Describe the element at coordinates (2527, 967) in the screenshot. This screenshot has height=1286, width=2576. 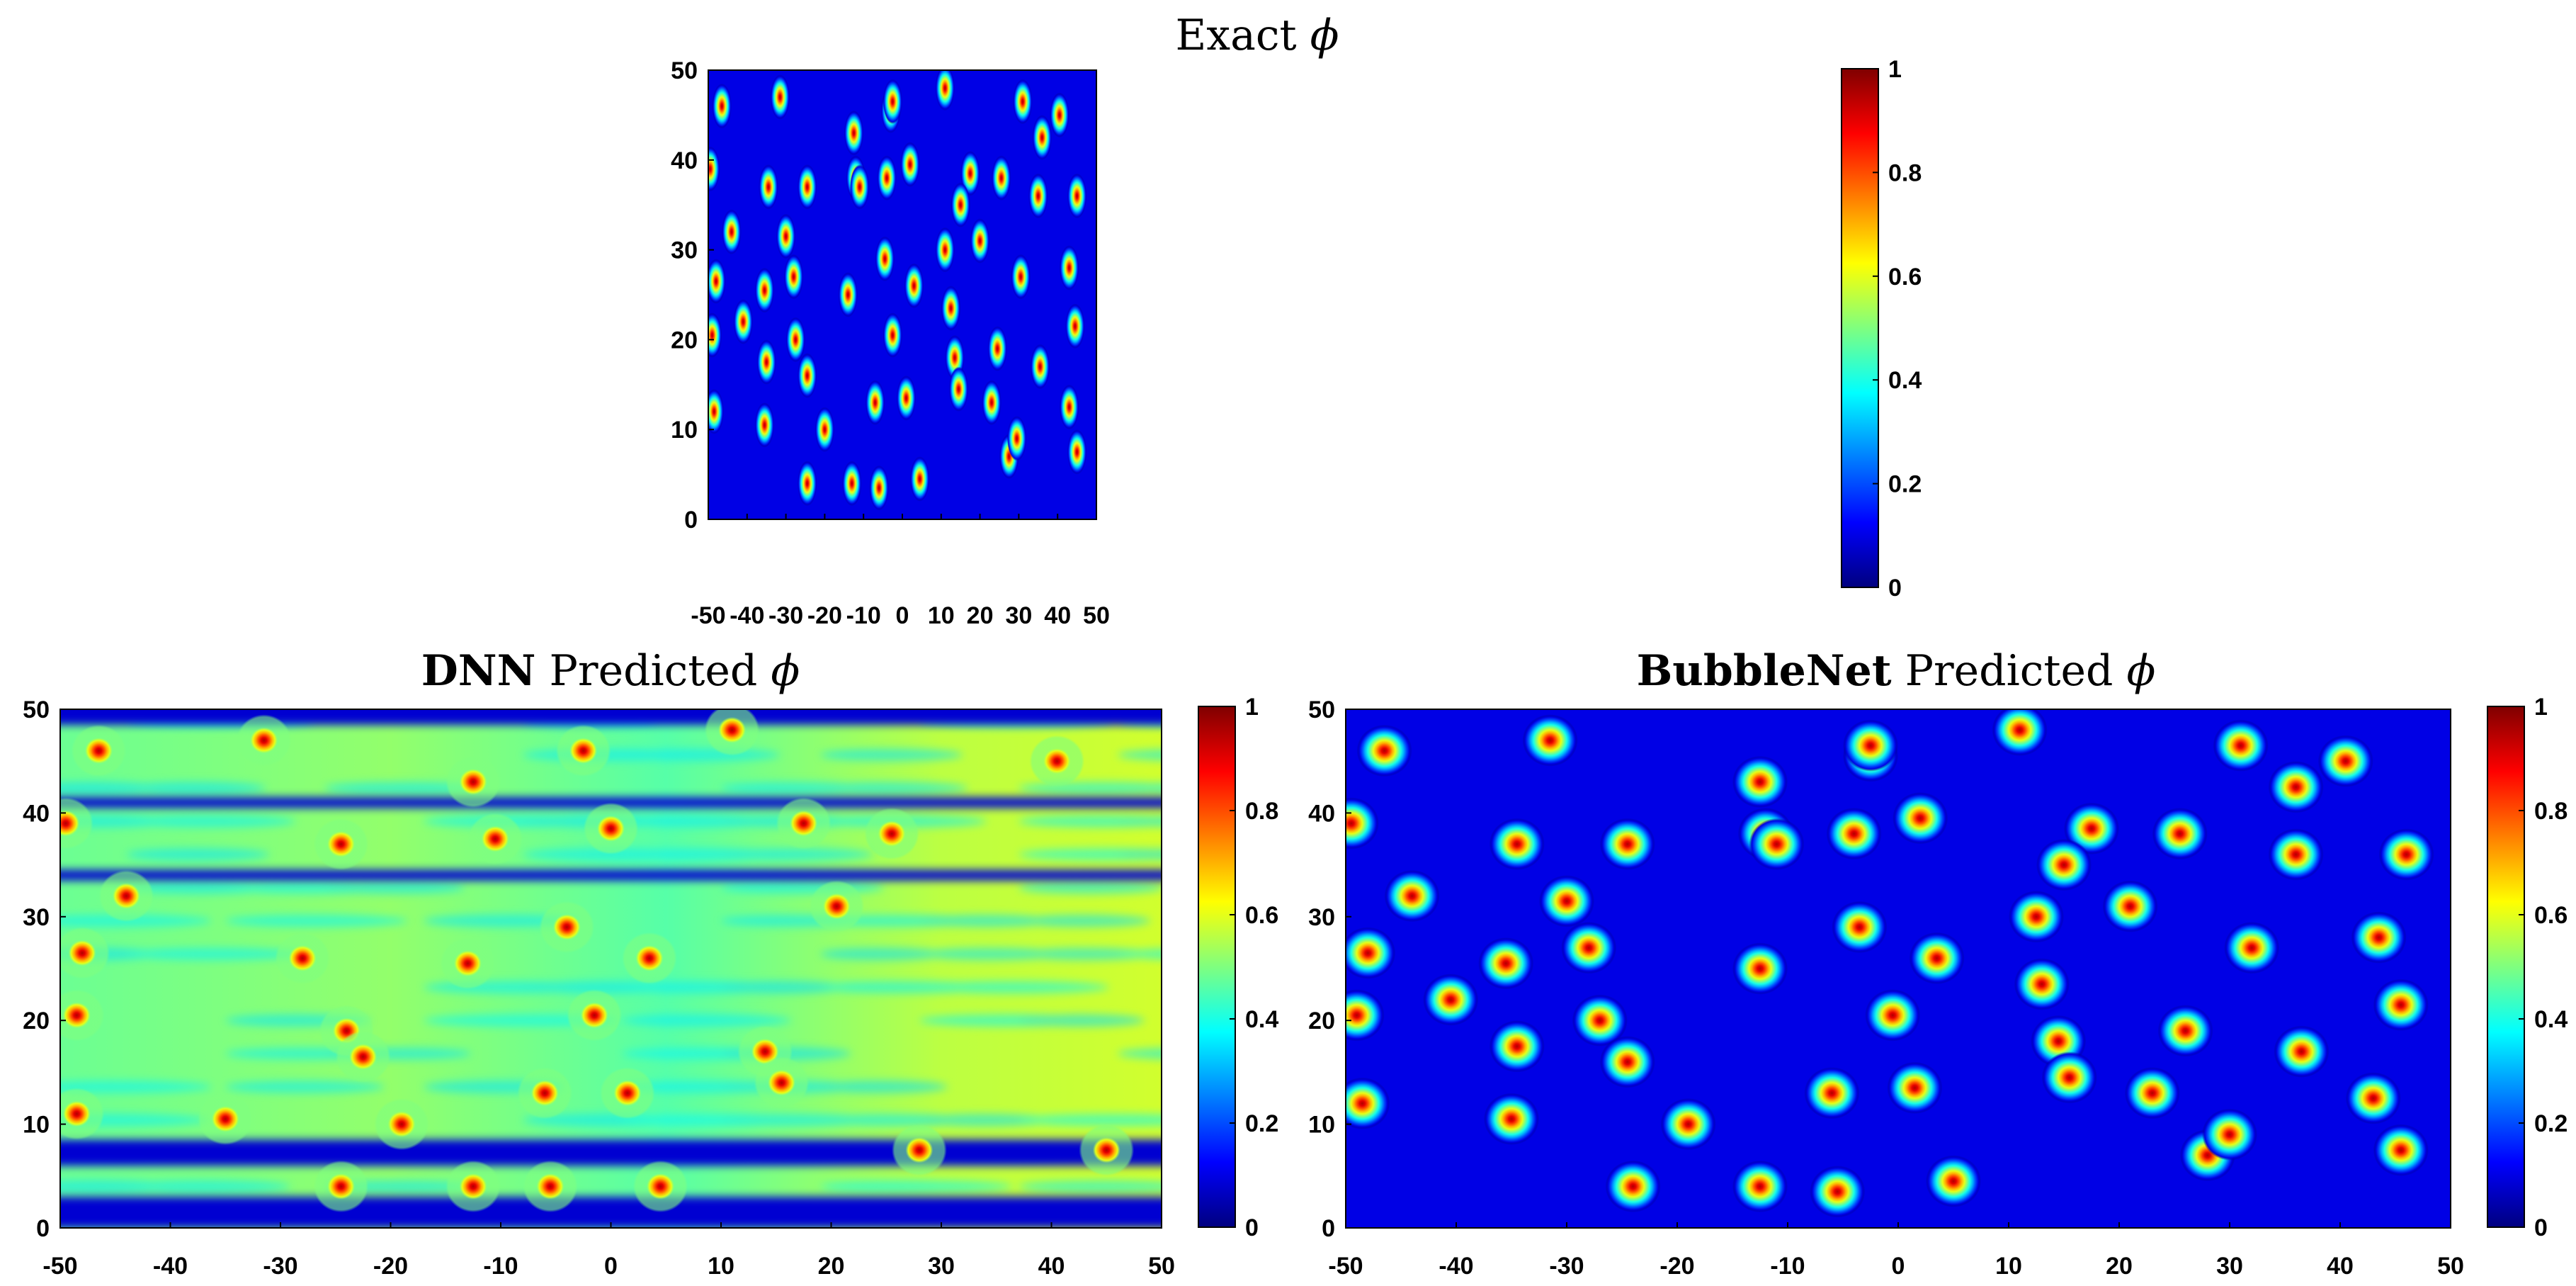
I see `bubblenet-colorbar: 0 0.2 0.4 0.6 0.8 1` at that location.